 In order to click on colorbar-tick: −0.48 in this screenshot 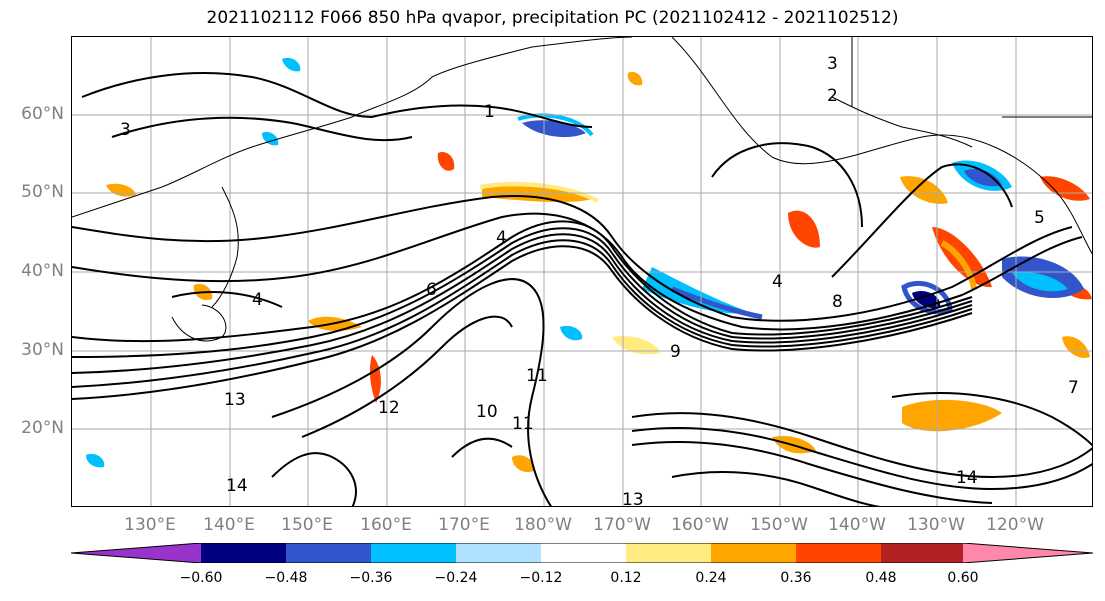, I will do `click(286, 578)`.